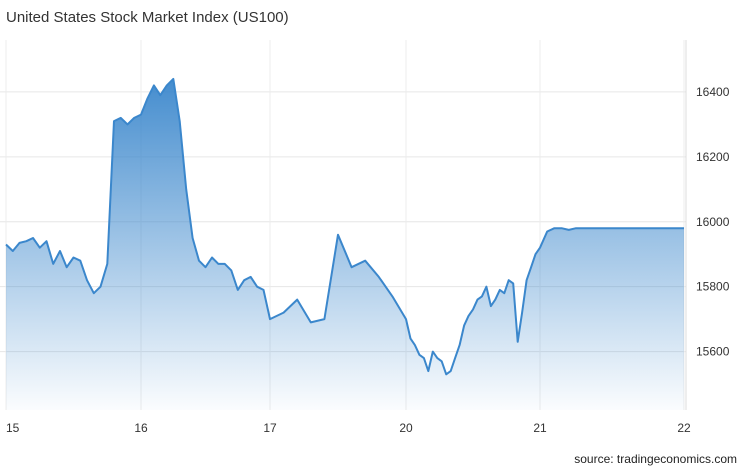 This screenshot has width=746, height=468. I want to click on x-tick-label: 16, so click(141, 428).